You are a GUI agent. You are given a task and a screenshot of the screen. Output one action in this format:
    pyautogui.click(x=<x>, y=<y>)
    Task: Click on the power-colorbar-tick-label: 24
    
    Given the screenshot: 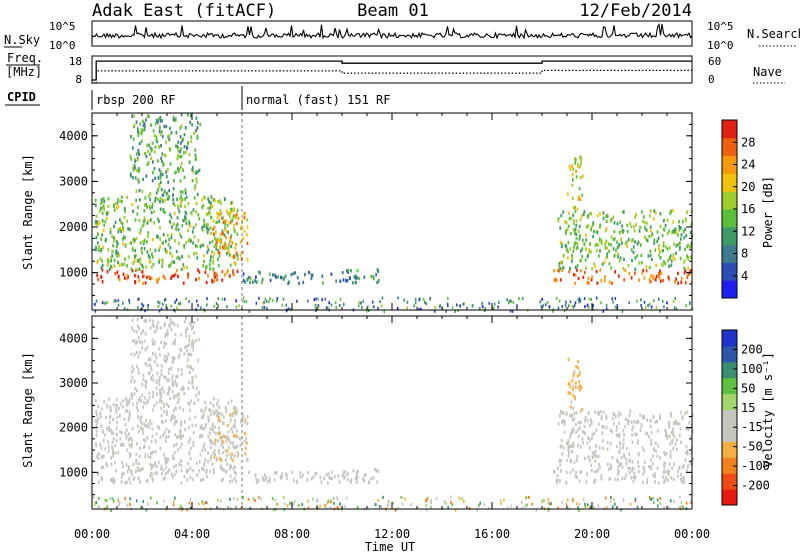 What is the action you would take?
    pyautogui.click(x=748, y=165)
    